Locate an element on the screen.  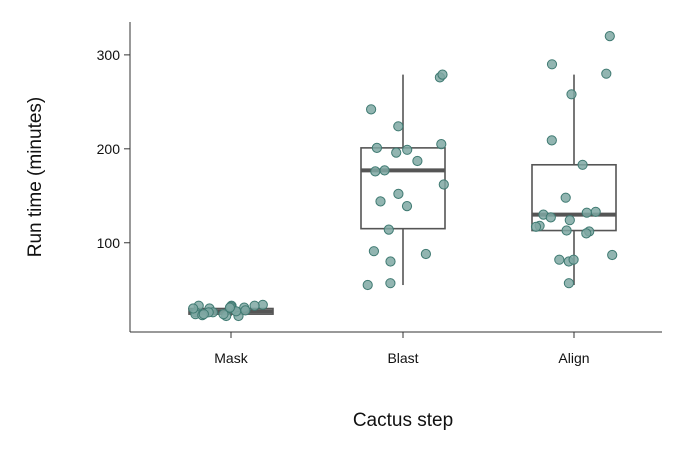
y-tick-label: 100 is located at coordinates (109, 243).